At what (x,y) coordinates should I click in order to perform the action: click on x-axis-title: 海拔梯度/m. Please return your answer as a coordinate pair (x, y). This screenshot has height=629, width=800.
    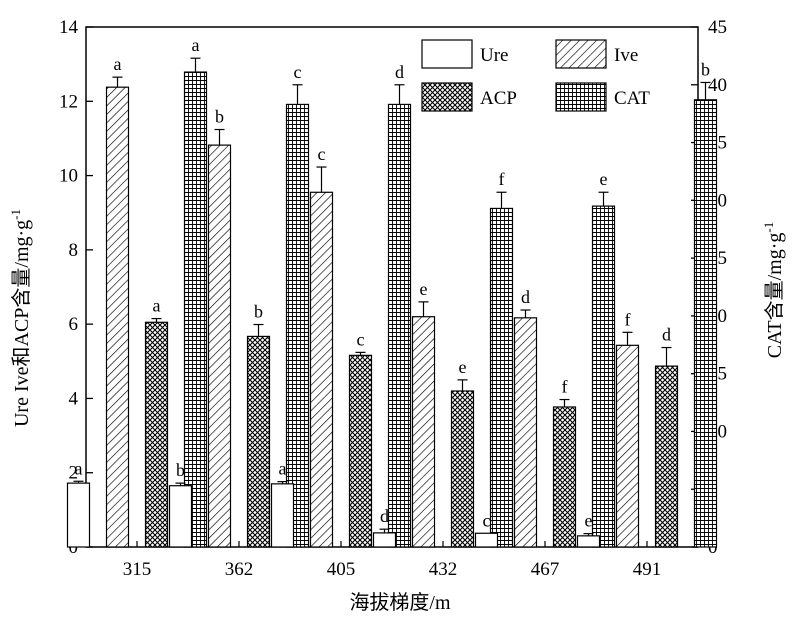
    Looking at the image, I should click on (400, 602).